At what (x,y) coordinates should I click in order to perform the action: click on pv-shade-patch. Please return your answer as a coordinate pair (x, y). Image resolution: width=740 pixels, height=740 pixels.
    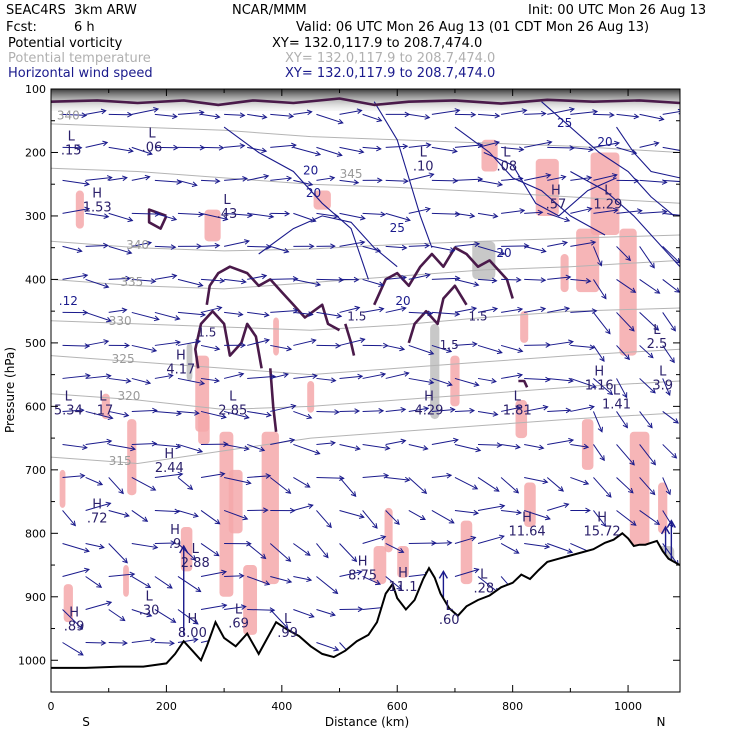
    Looking at the image, I should click on (455, 381).